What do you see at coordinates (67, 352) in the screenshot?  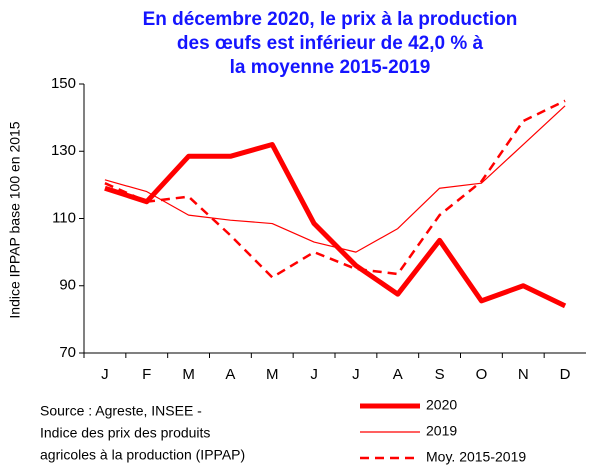 I see `y-tick-label: 70` at bounding box center [67, 352].